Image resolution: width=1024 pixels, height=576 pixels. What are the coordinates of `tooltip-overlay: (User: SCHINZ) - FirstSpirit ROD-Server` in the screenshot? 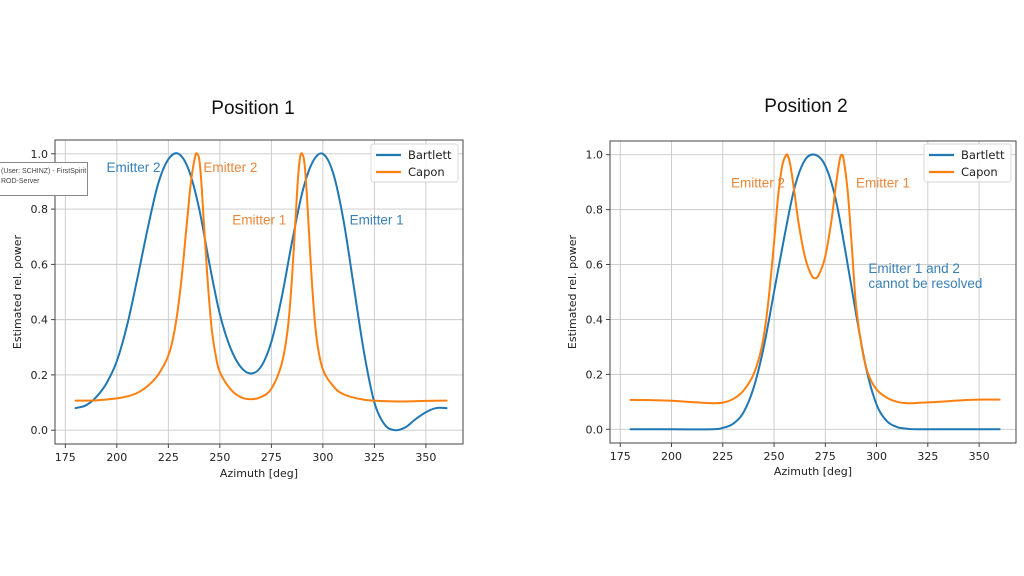 It's located at (44, 179).